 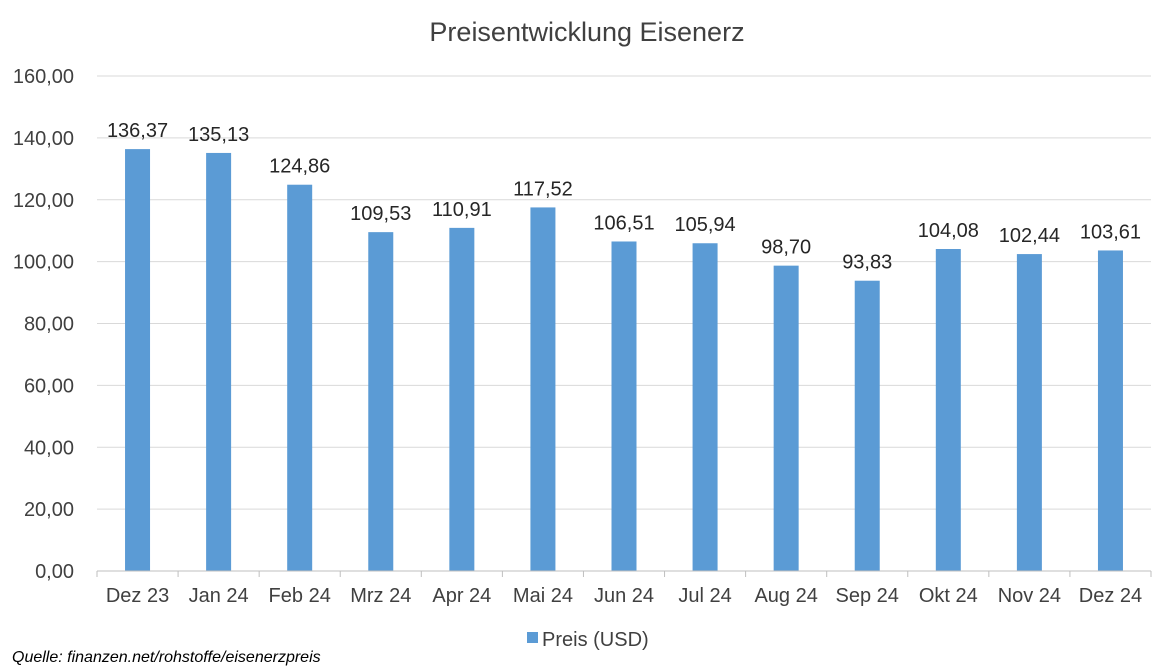 I want to click on data-label: 102,44, so click(x=1029, y=236).